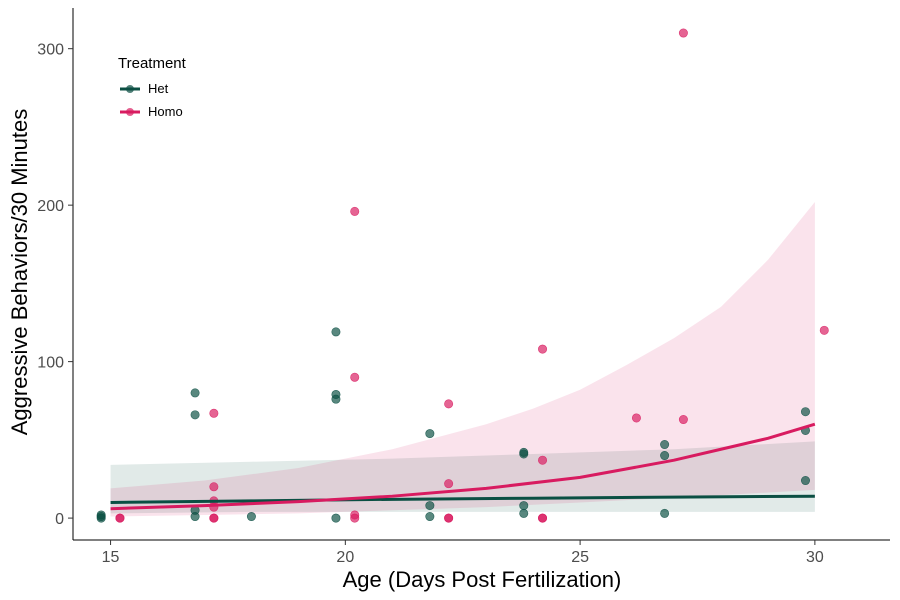 The height and width of the screenshot is (600, 900). I want to click on legend: Treatment Het Homo, so click(152, 87).